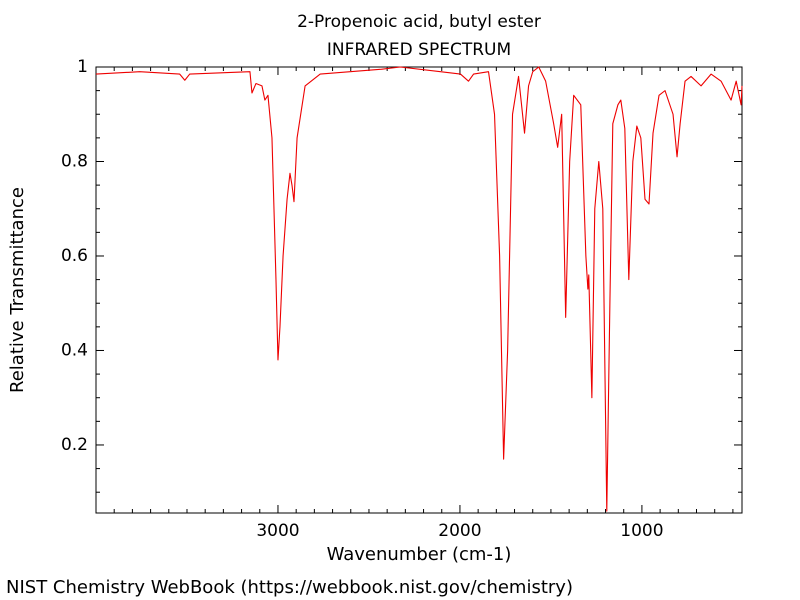 The height and width of the screenshot is (600, 800). I want to click on chart-title: 2-Propenoic acid, butyl ester, so click(419, 22).